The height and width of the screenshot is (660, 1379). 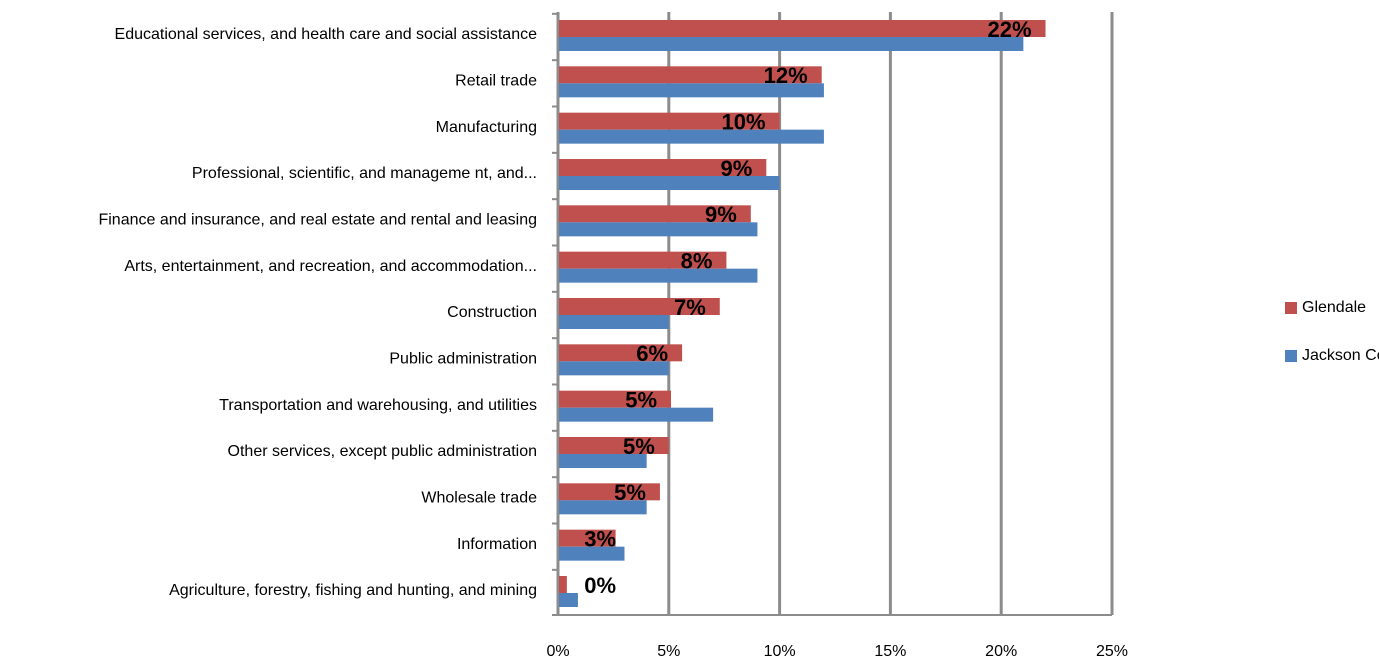 What do you see at coordinates (492, 312) in the screenshot?
I see `y-tick-label: Construction` at bounding box center [492, 312].